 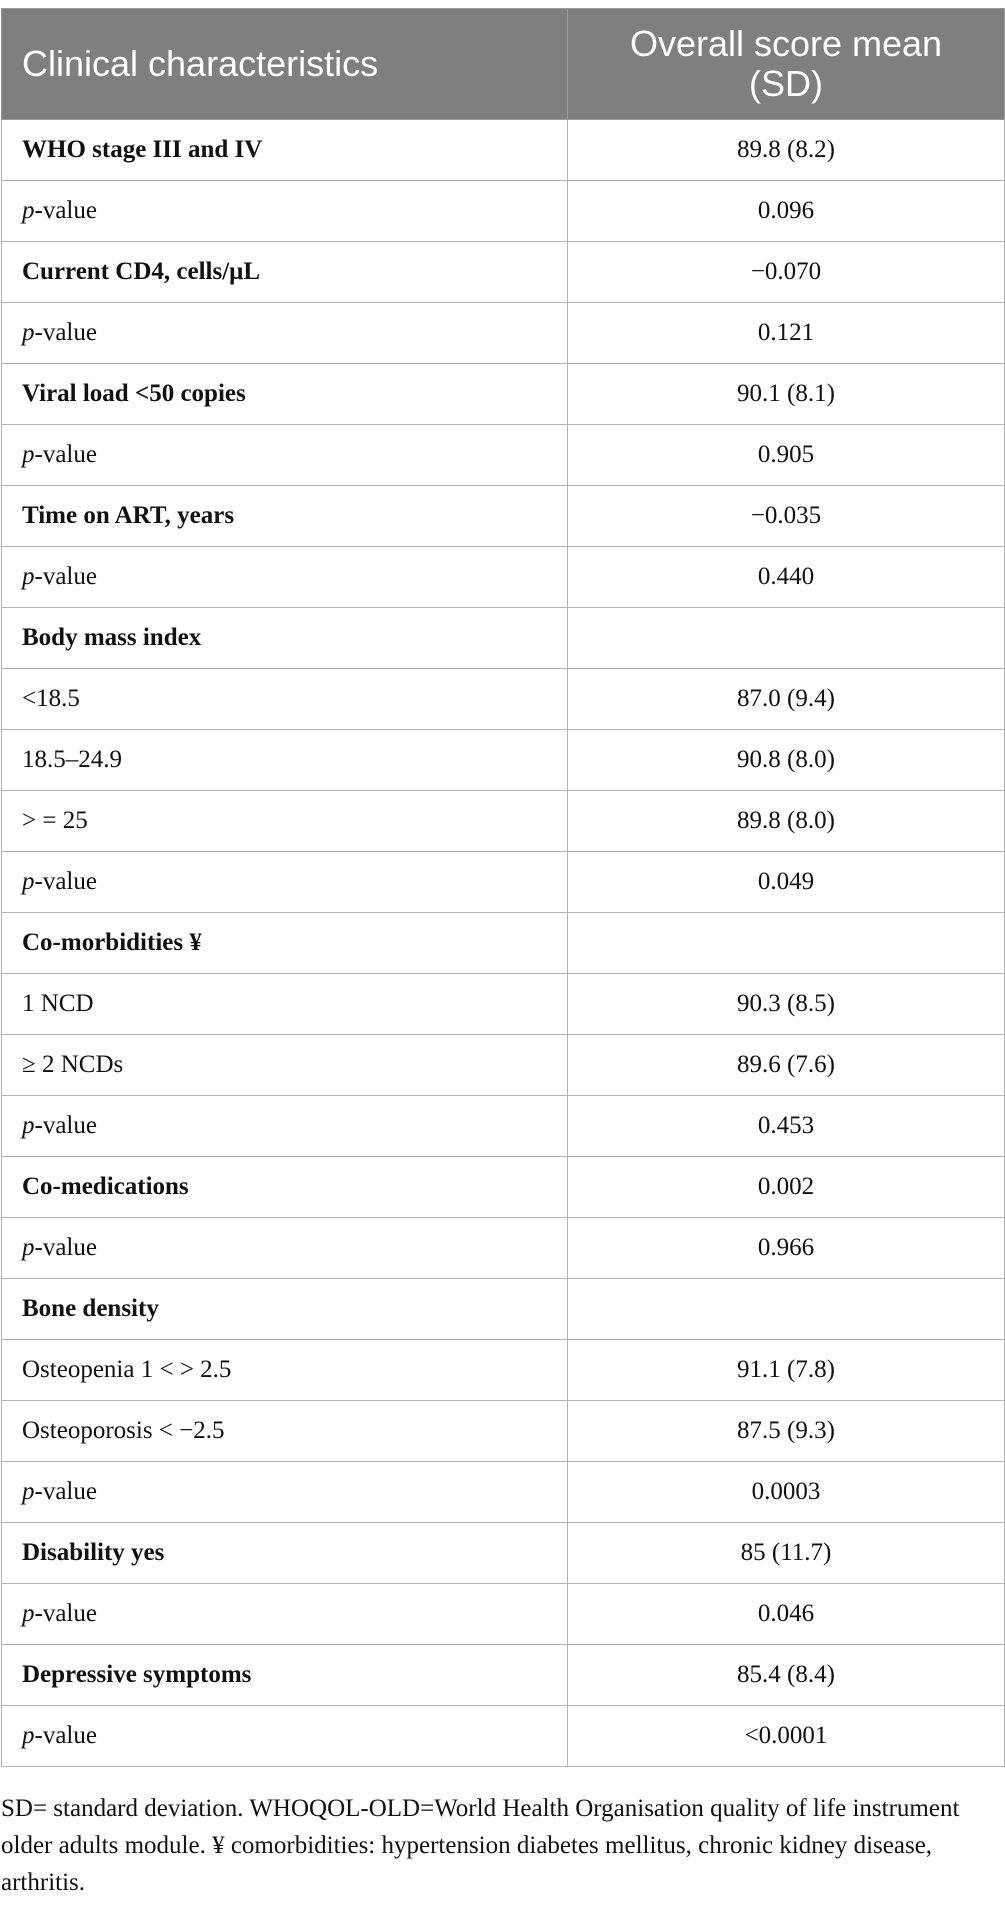 I want to click on table-row: ≥ 2 NCDs 89.6 (7.6), so click(x=503, y=1065).